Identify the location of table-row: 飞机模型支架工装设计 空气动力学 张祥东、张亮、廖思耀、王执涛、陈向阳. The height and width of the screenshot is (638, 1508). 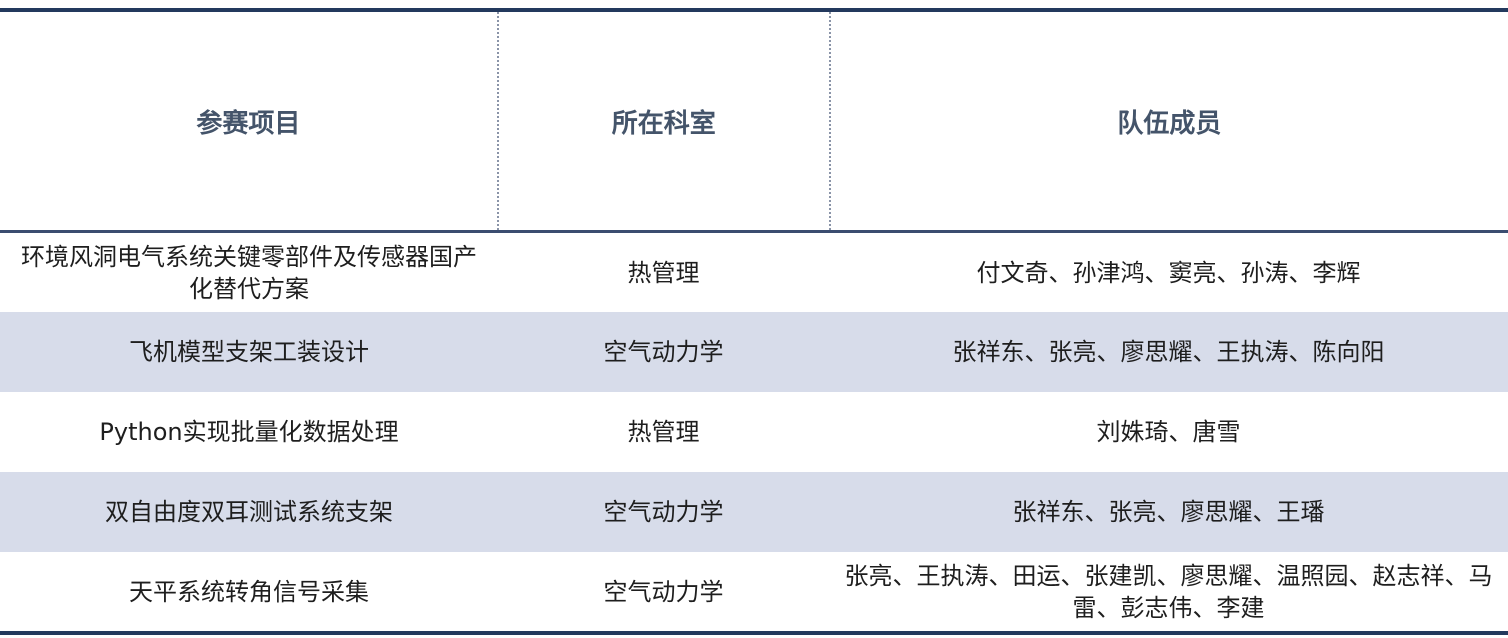
(754, 352).